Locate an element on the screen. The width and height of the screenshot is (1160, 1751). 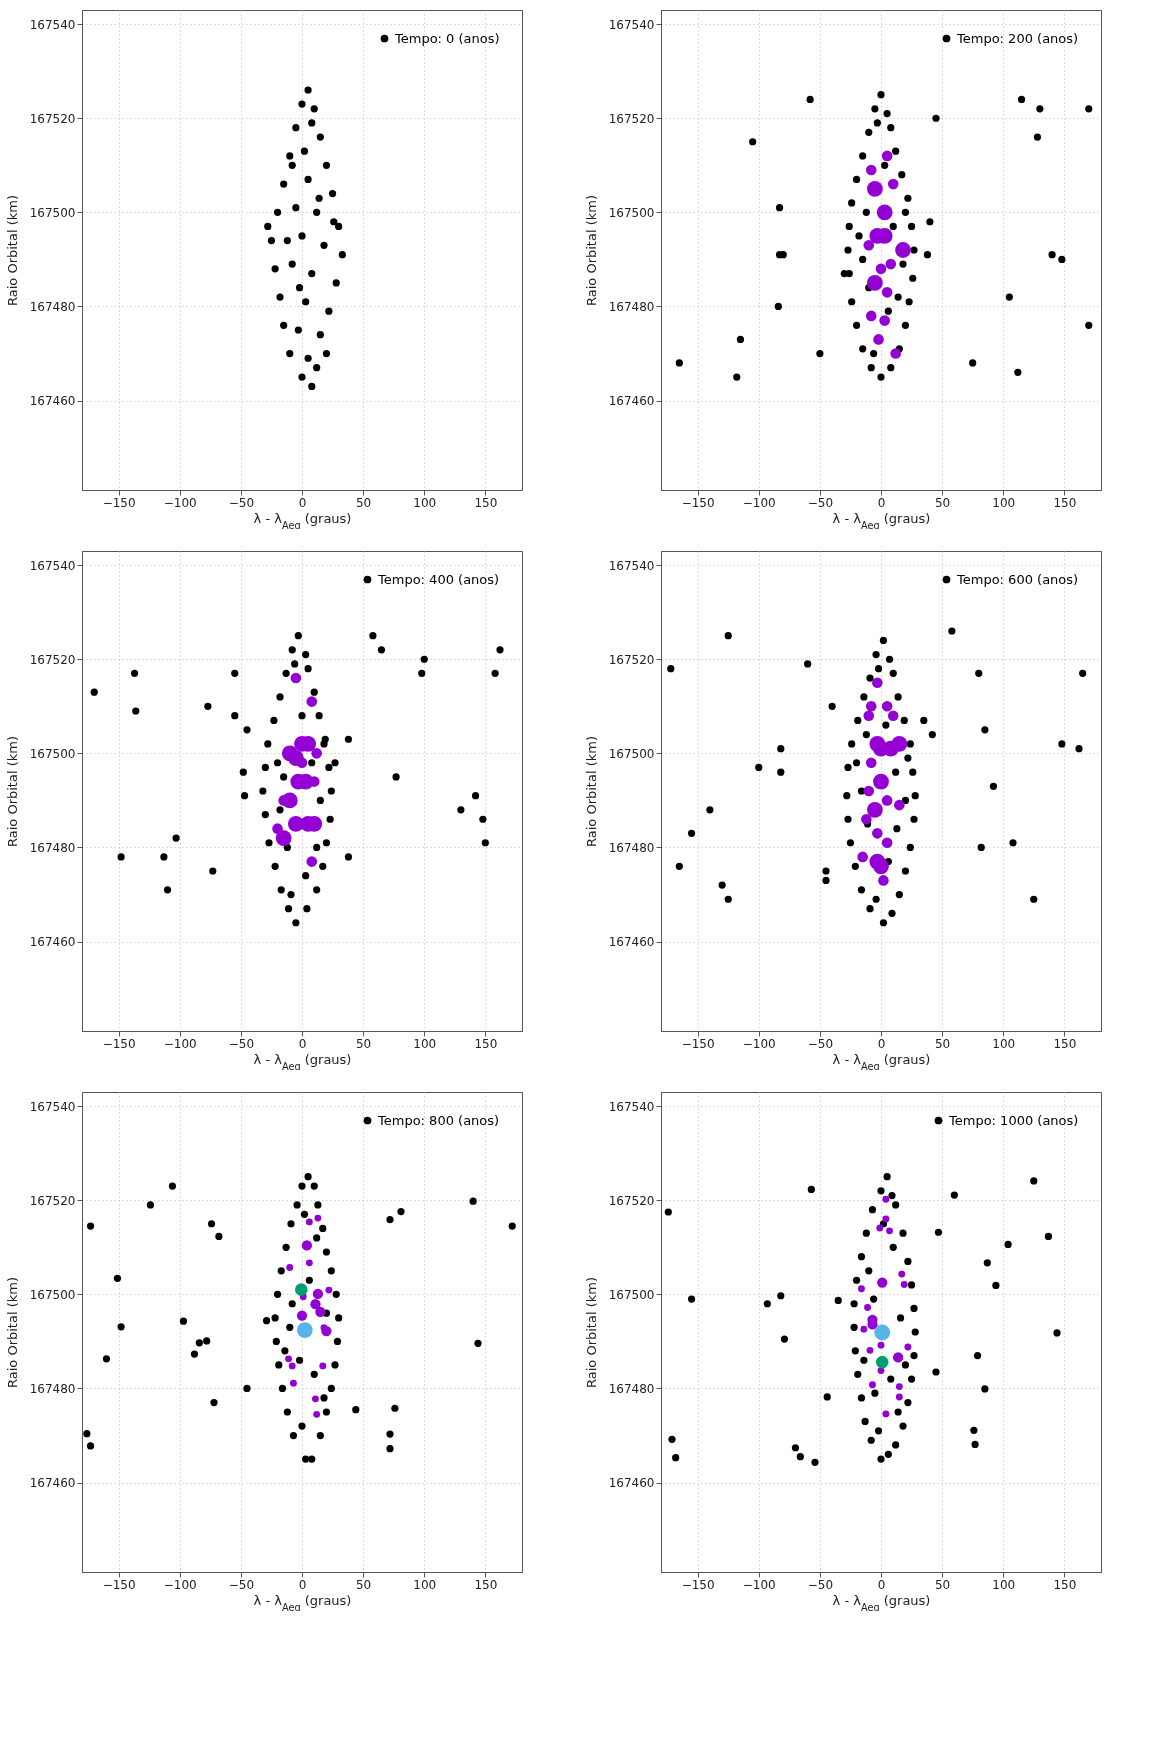
legend-label: Tempo: 400 (anos) is located at coordinates (438, 579).